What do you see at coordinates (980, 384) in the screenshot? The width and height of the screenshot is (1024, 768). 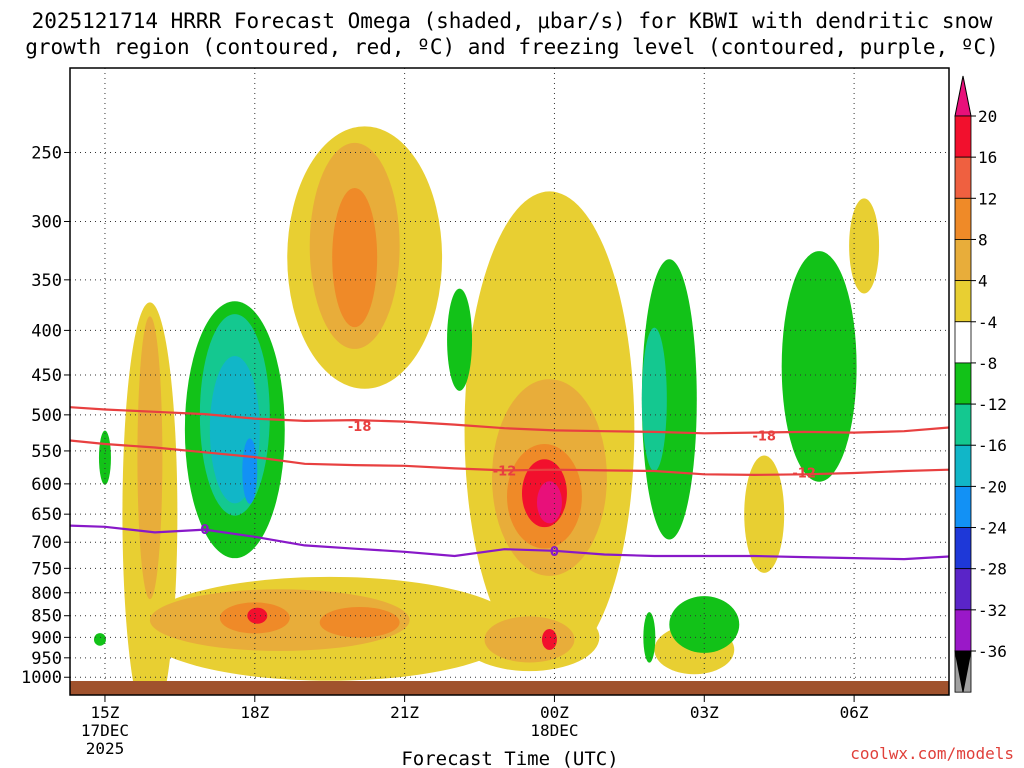 I see `colorbar: 20 16 12 8 4 -4 -8 -12 -16 -20 -24 -28 -32 -36` at bounding box center [980, 384].